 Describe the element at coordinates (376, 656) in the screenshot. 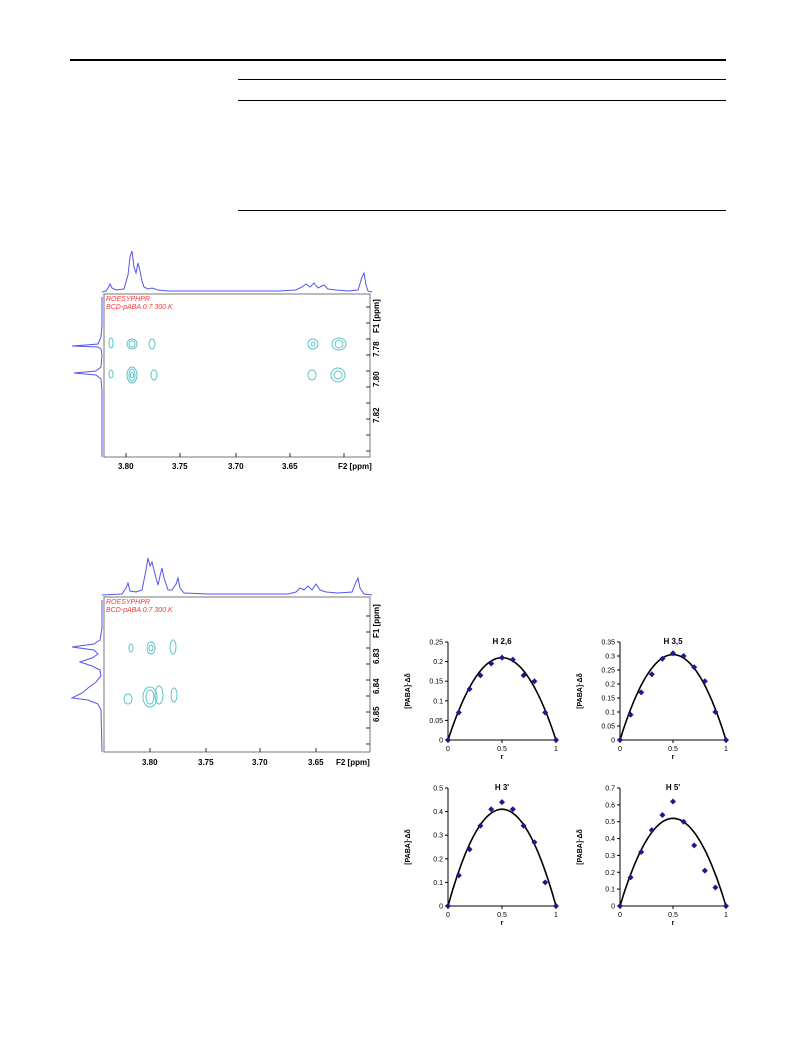

I see `f1-tick-label: 6.83` at that location.